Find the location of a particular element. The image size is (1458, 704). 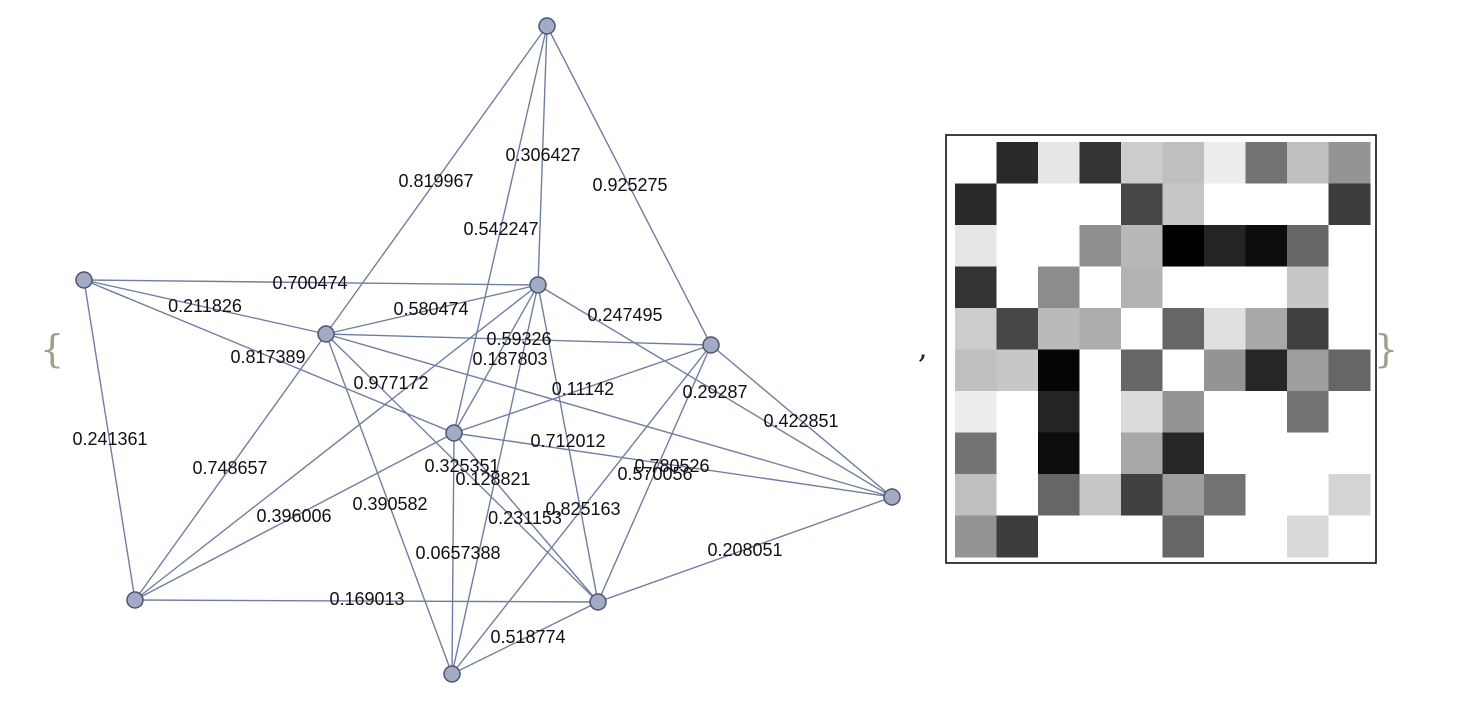

edge-weight-label: 0.819967 is located at coordinates (435, 181).